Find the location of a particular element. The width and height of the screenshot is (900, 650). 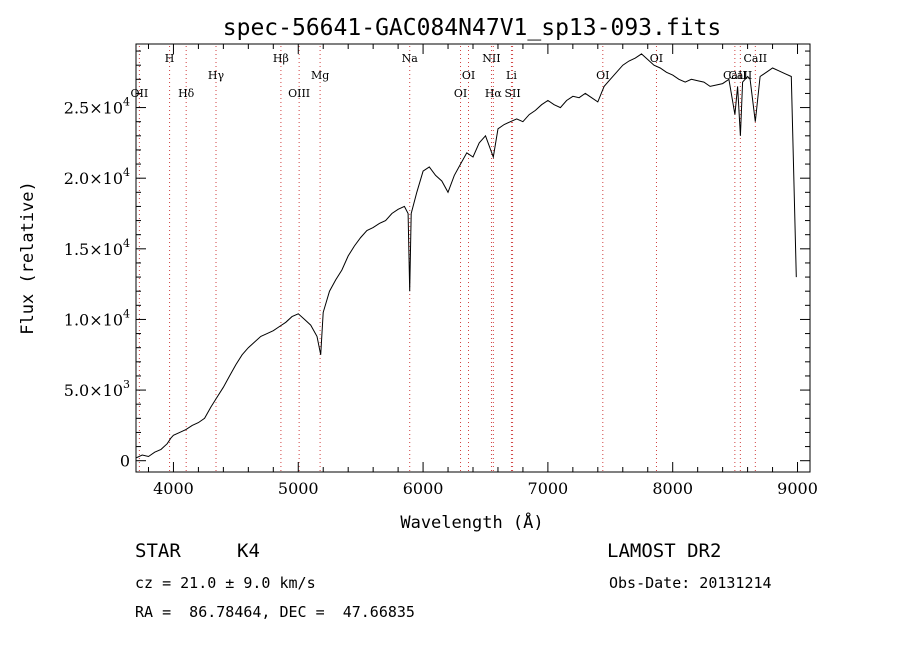

marker-label: Hγ is located at coordinates (216, 75).